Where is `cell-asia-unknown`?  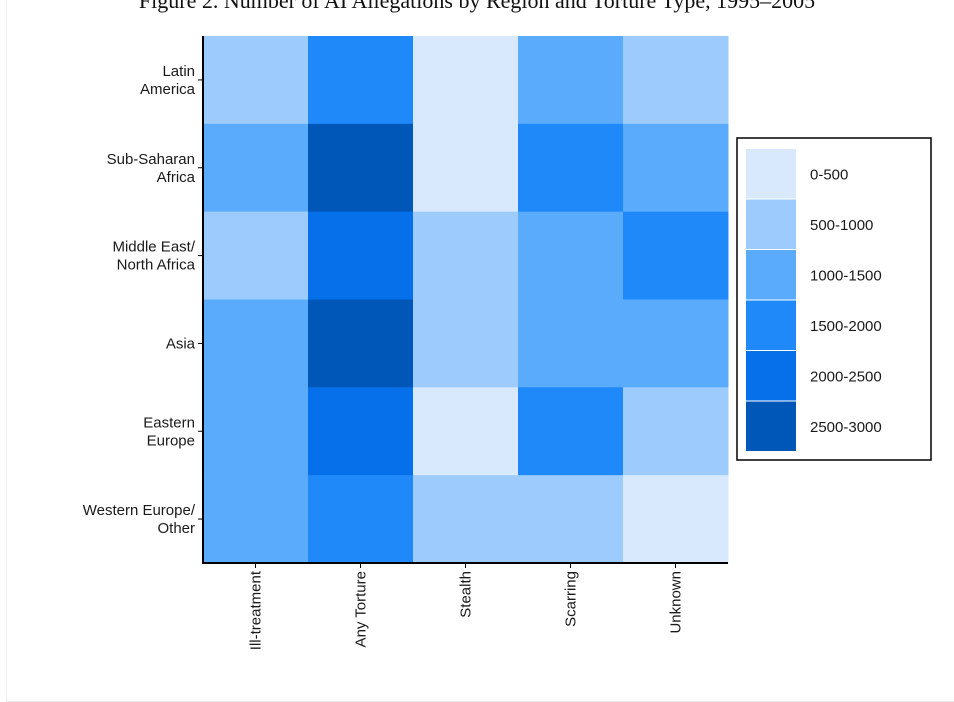 cell-asia-unknown is located at coordinates (676, 343).